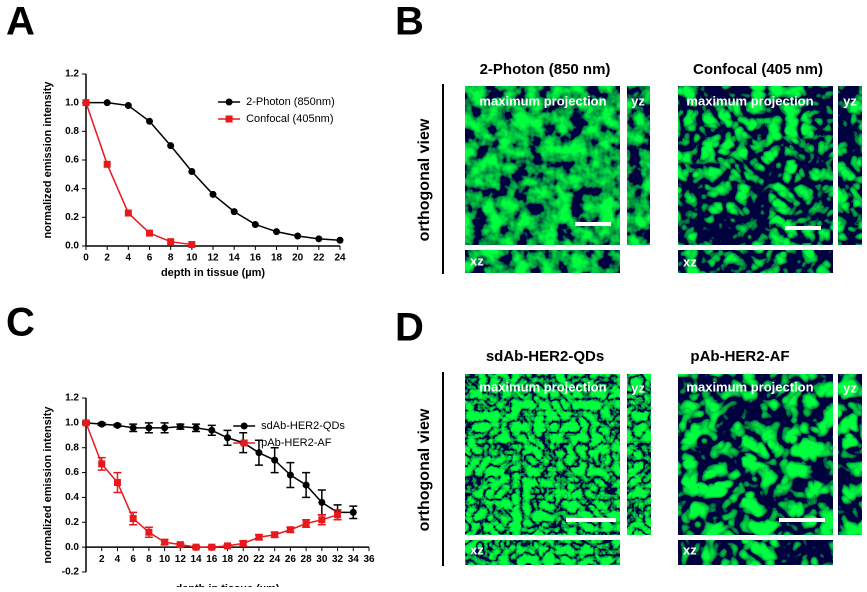 The height and width of the screenshot is (592, 867). What do you see at coordinates (196, 559) in the screenshot?
I see `x-tick-label: 14` at bounding box center [196, 559].